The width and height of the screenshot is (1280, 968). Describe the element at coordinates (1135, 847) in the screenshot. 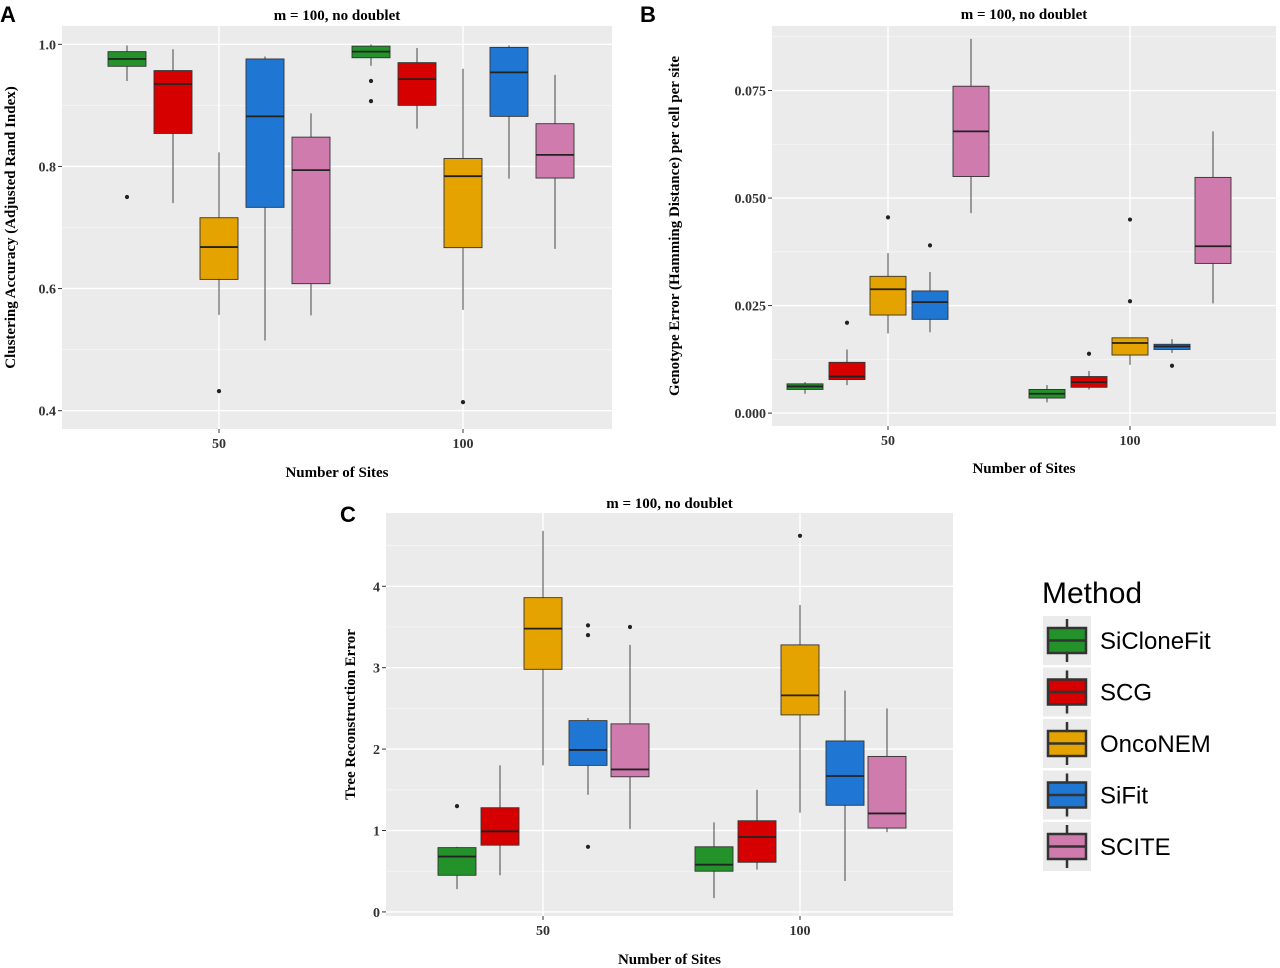

I see `legend-item-label: SCITE` at that location.